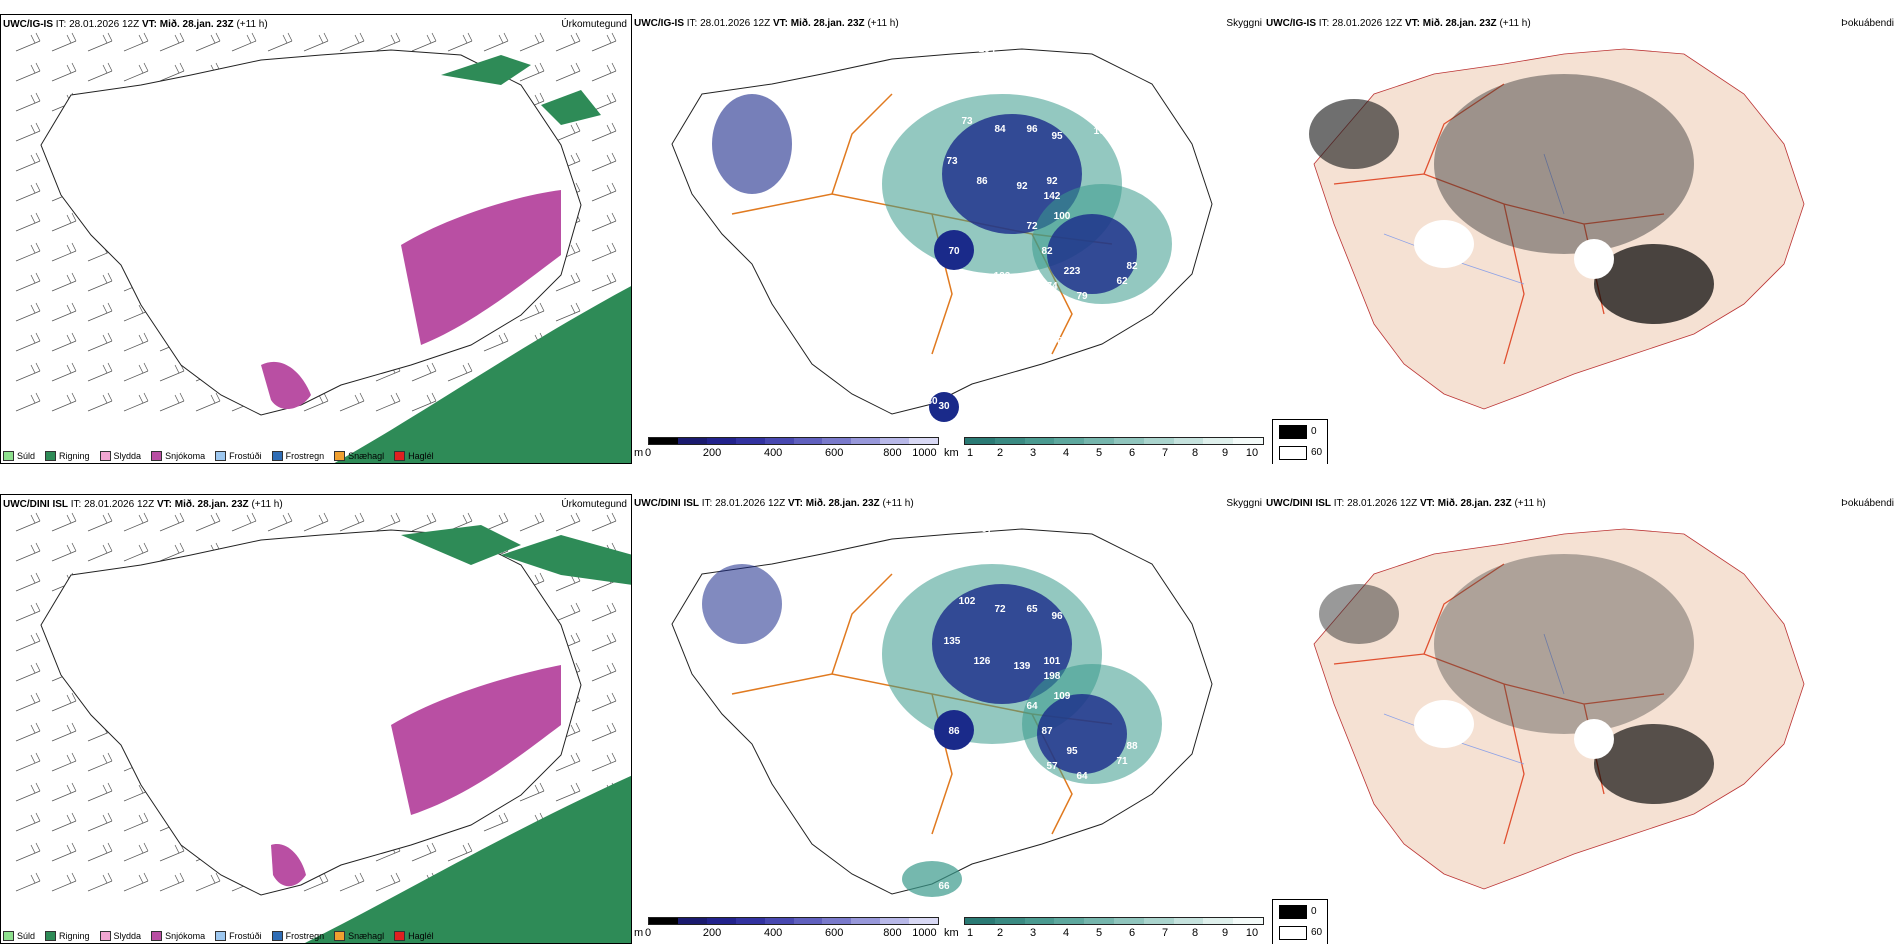  What do you see at coordinates (1002, 756) in the screenshot?
I see `cloud-base-label: 87` at bounding box center [1002, 756].